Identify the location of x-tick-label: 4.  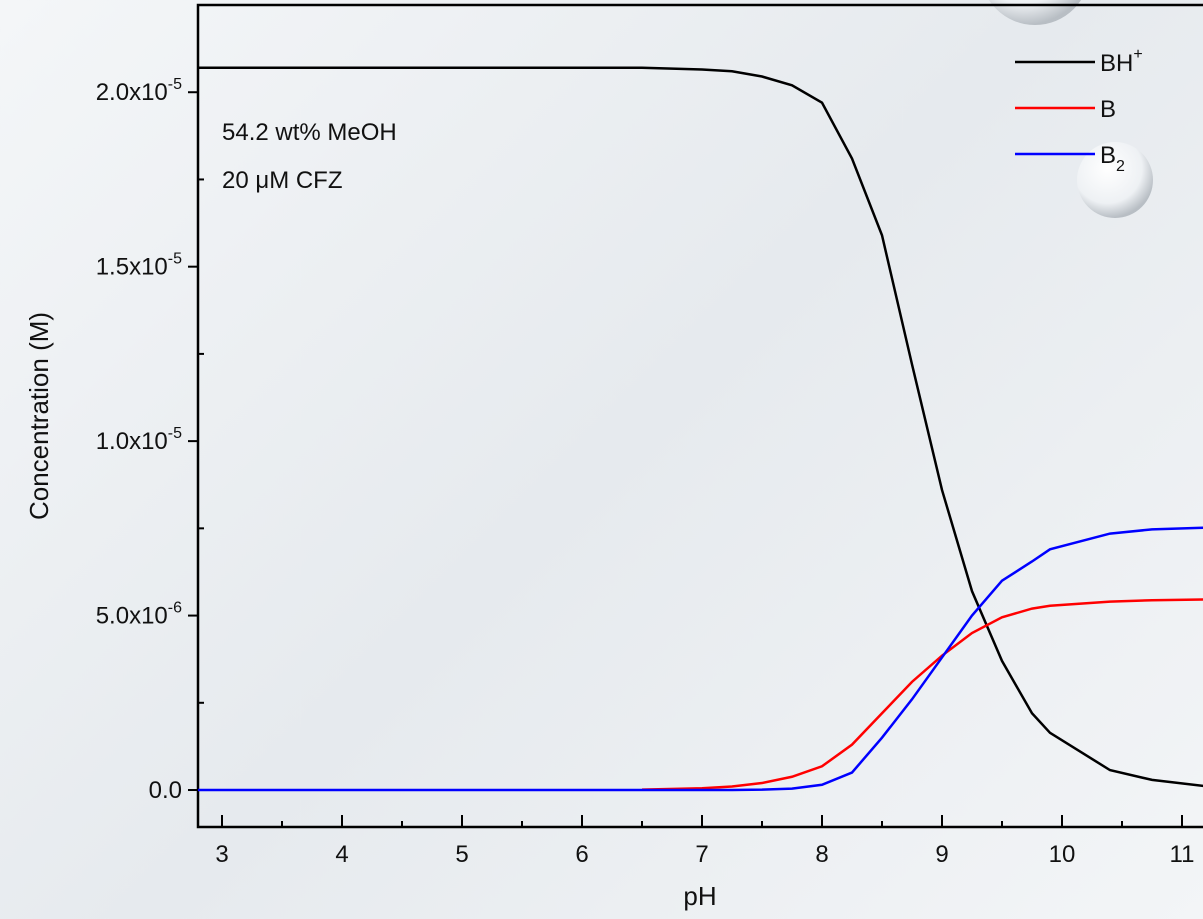
(341, 854).